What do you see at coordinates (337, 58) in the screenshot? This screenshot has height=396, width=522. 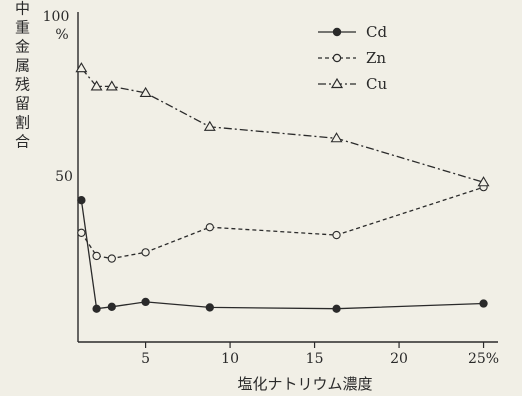 I see `legend-marker-zn` at bounding box center [337, 58].